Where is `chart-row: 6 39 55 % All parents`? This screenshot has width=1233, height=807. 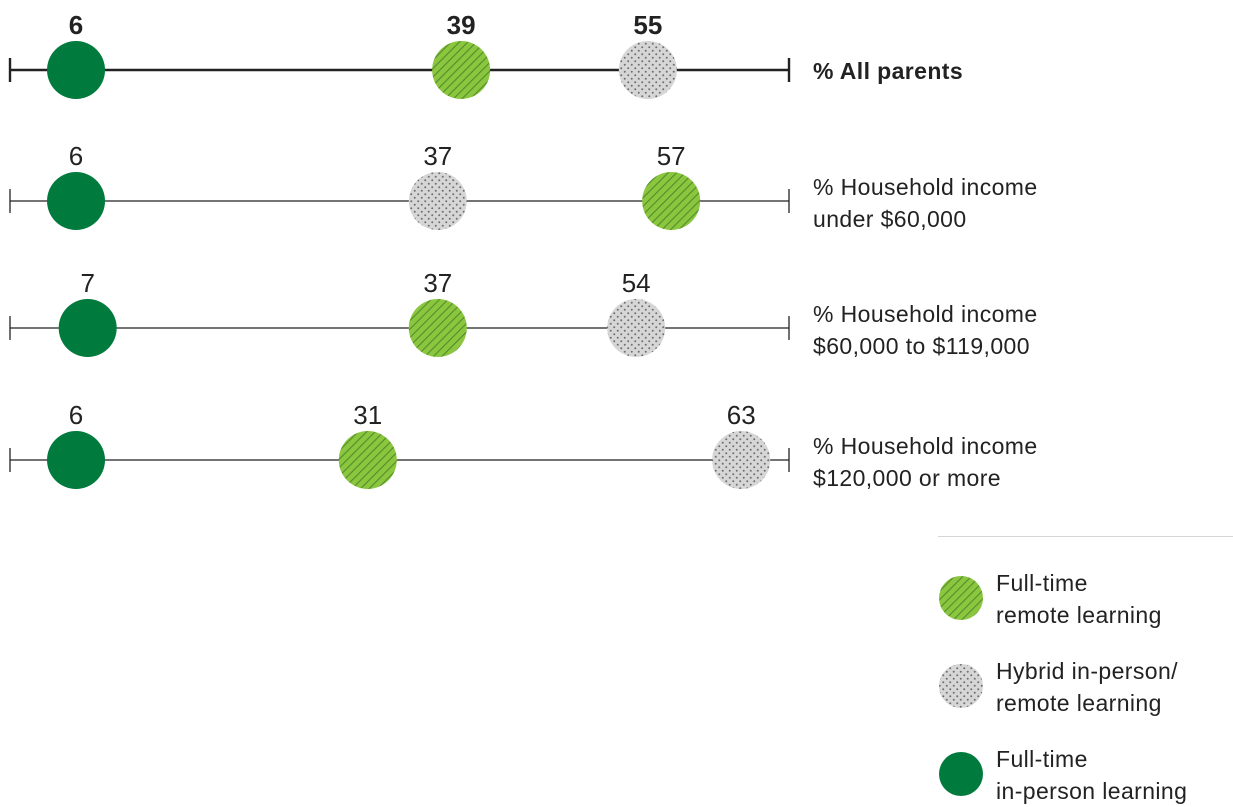 chart-row: 6 39 55 % All parents is located at coordinates (485, 54).